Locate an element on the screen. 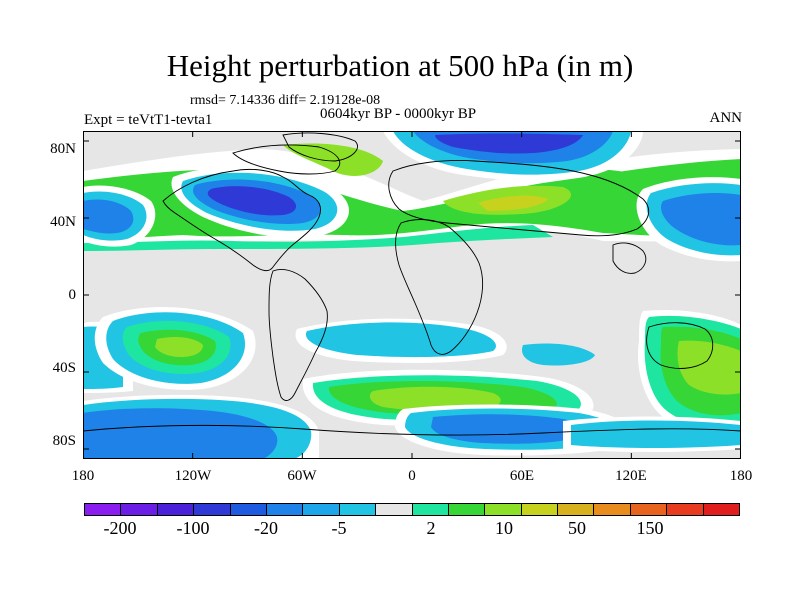 This screenshot has width=800, height=600. greenland-outline is located at coordinates (320, 147).